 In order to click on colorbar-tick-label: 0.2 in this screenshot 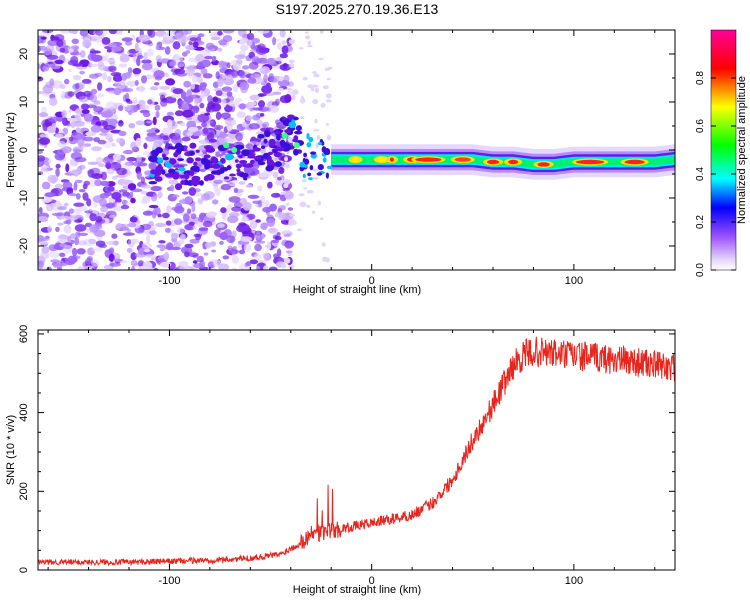, I will do `click(700, 222)`.